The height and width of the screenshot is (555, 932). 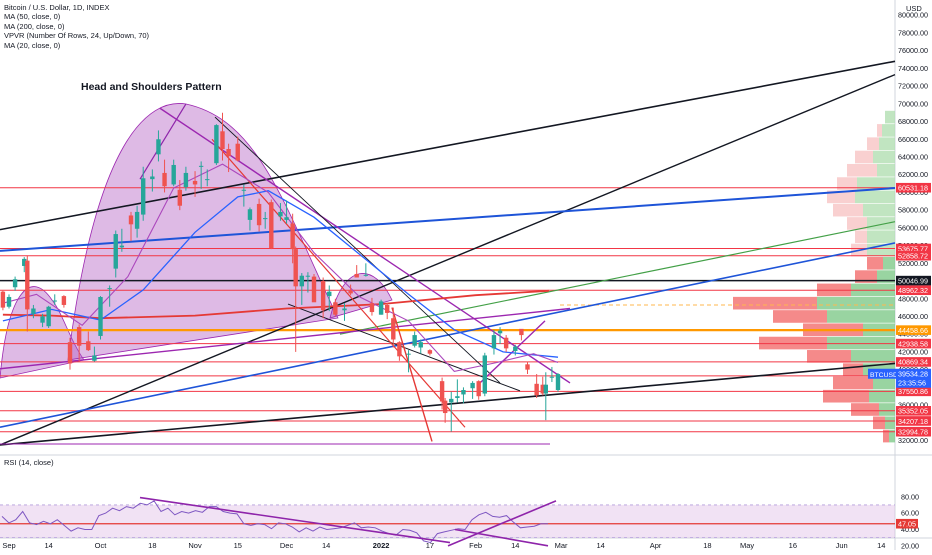 I want to click on legend-symbol: Bitcoin / U.S. Dollar, 1D, INDEX, so click(x=57, y=7).